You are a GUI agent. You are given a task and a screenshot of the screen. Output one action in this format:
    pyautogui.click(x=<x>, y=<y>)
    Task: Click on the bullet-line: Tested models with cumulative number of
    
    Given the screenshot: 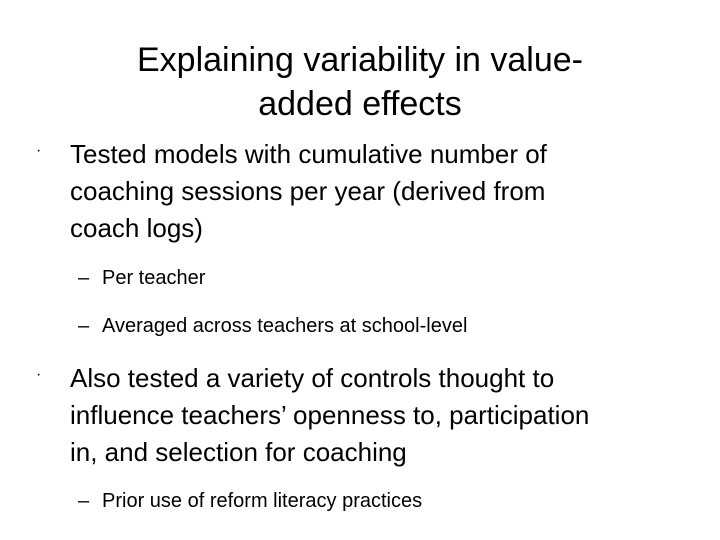 What is the action you would take?
    pyautogui.click(x=308, y=154)
    